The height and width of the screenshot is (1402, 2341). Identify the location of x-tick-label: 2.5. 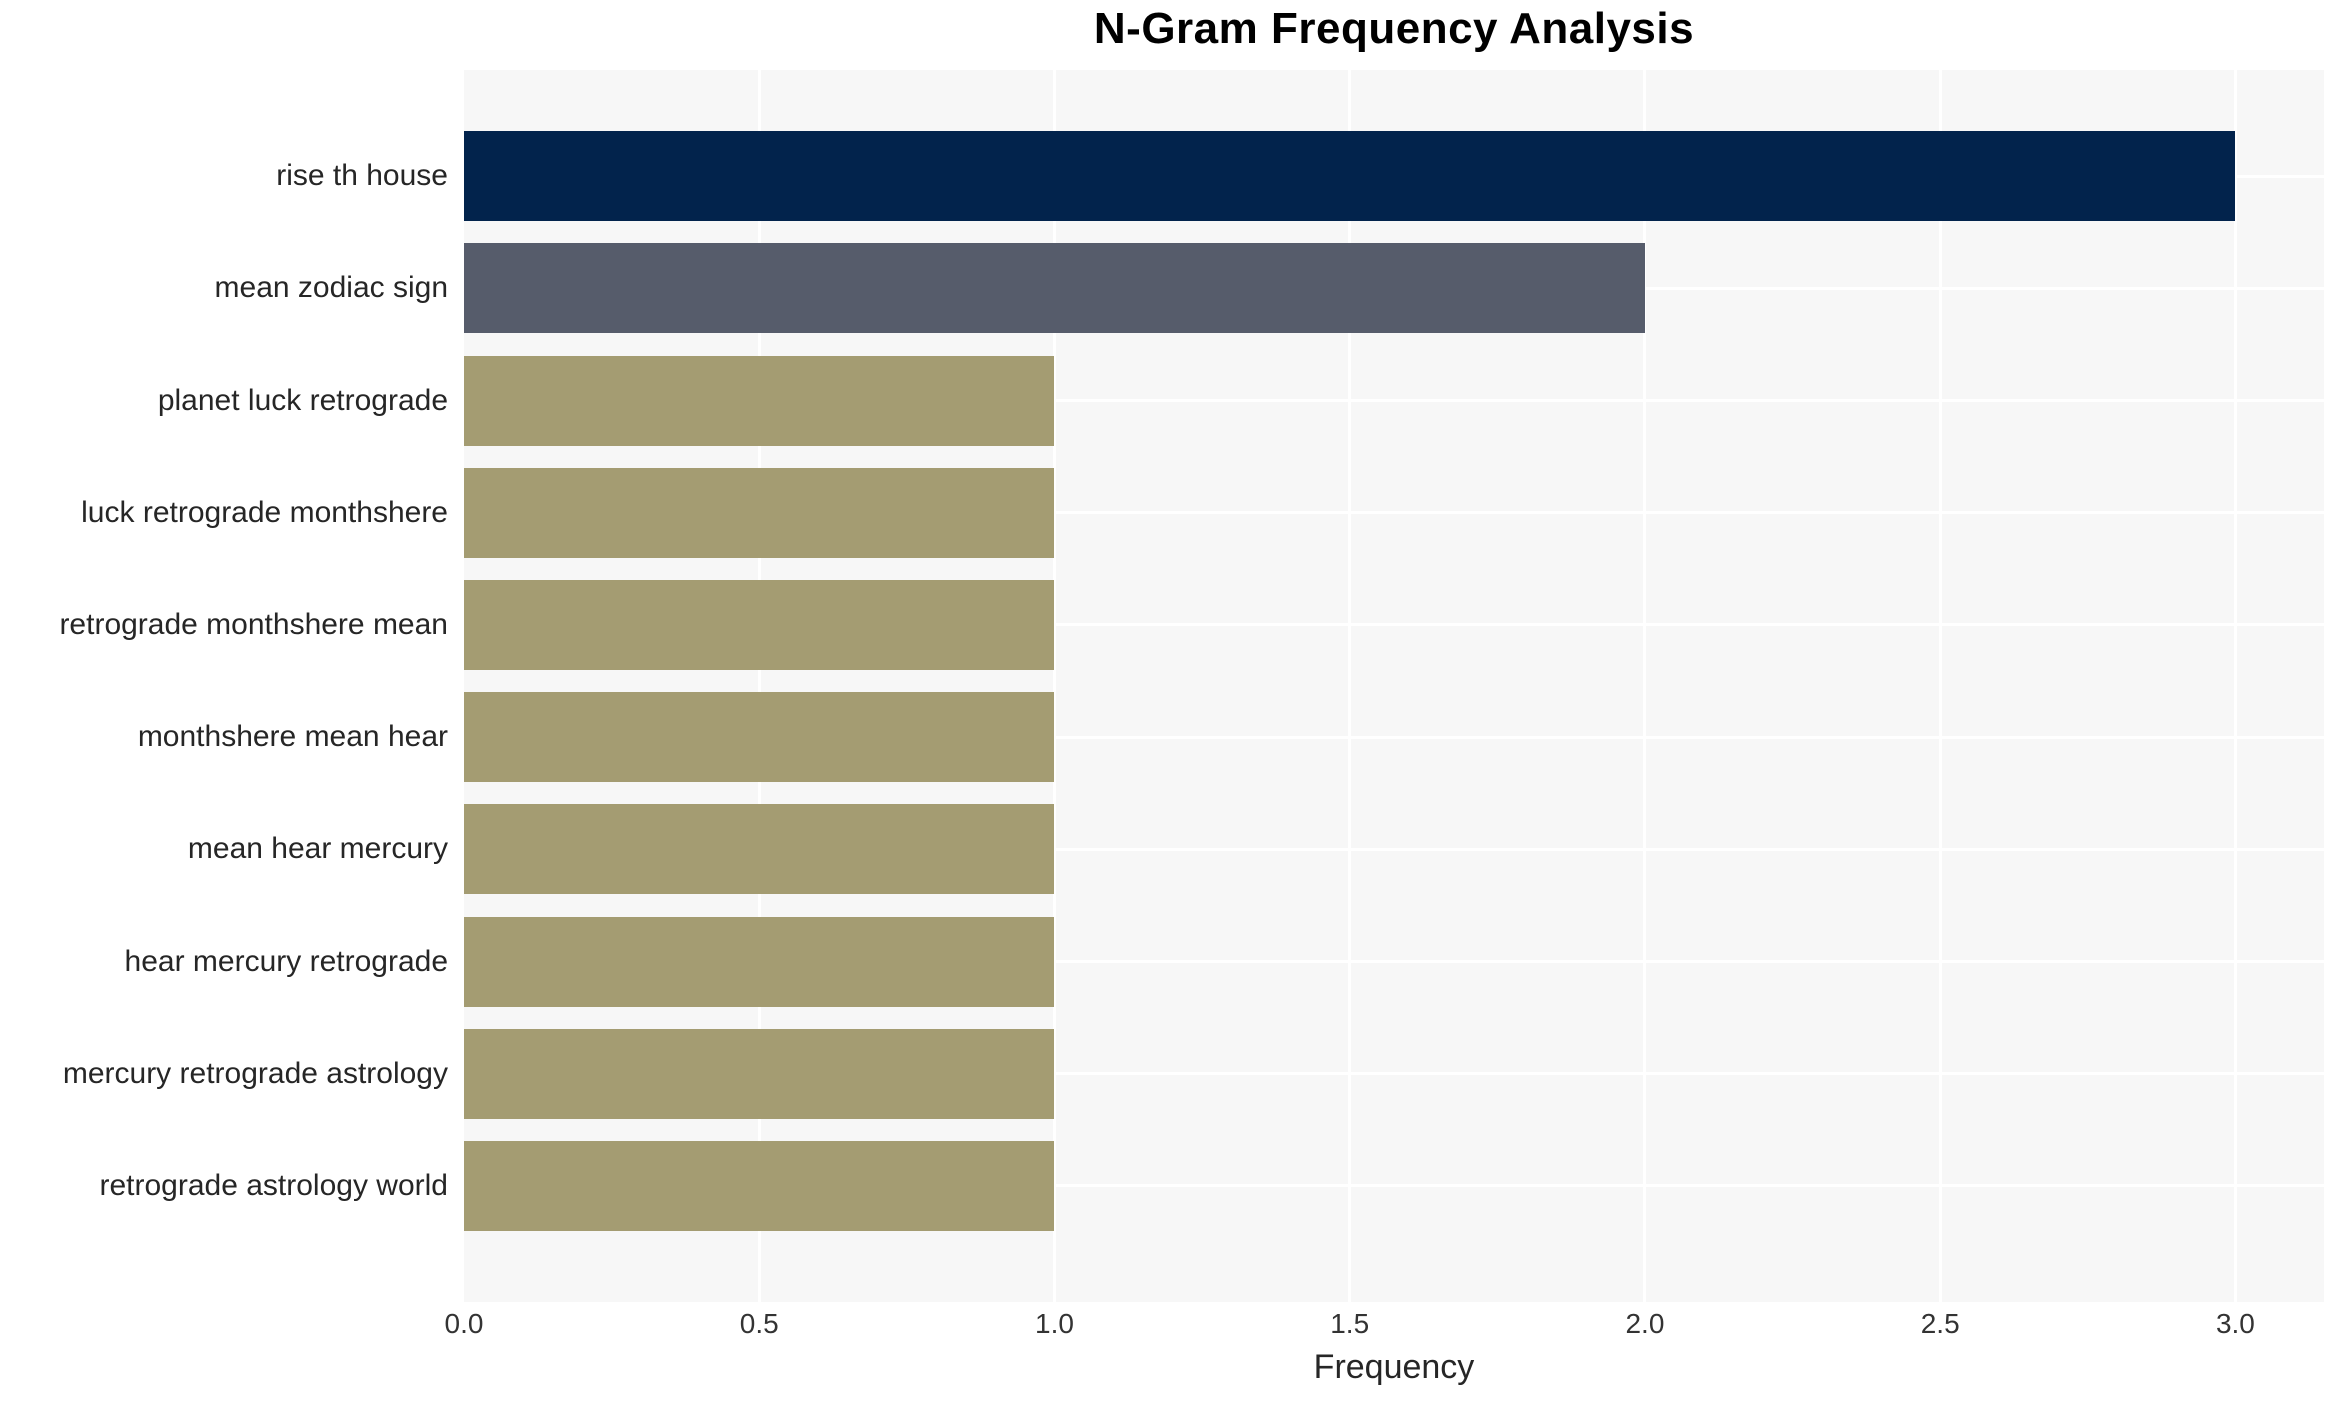
(1940, 1323).